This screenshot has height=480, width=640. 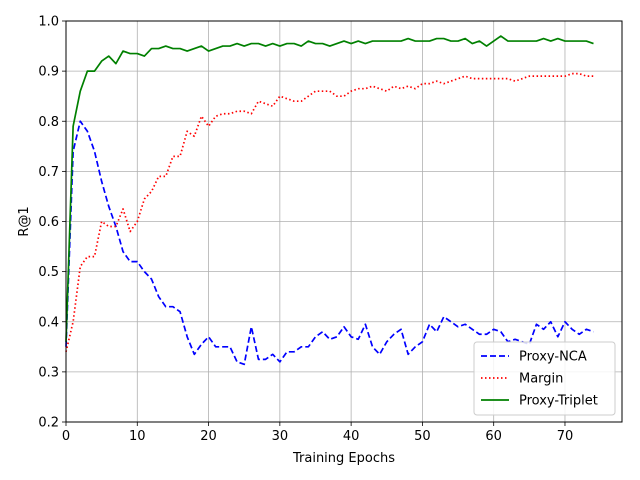 I want to click on legend-box, so click(x=544, y=378).